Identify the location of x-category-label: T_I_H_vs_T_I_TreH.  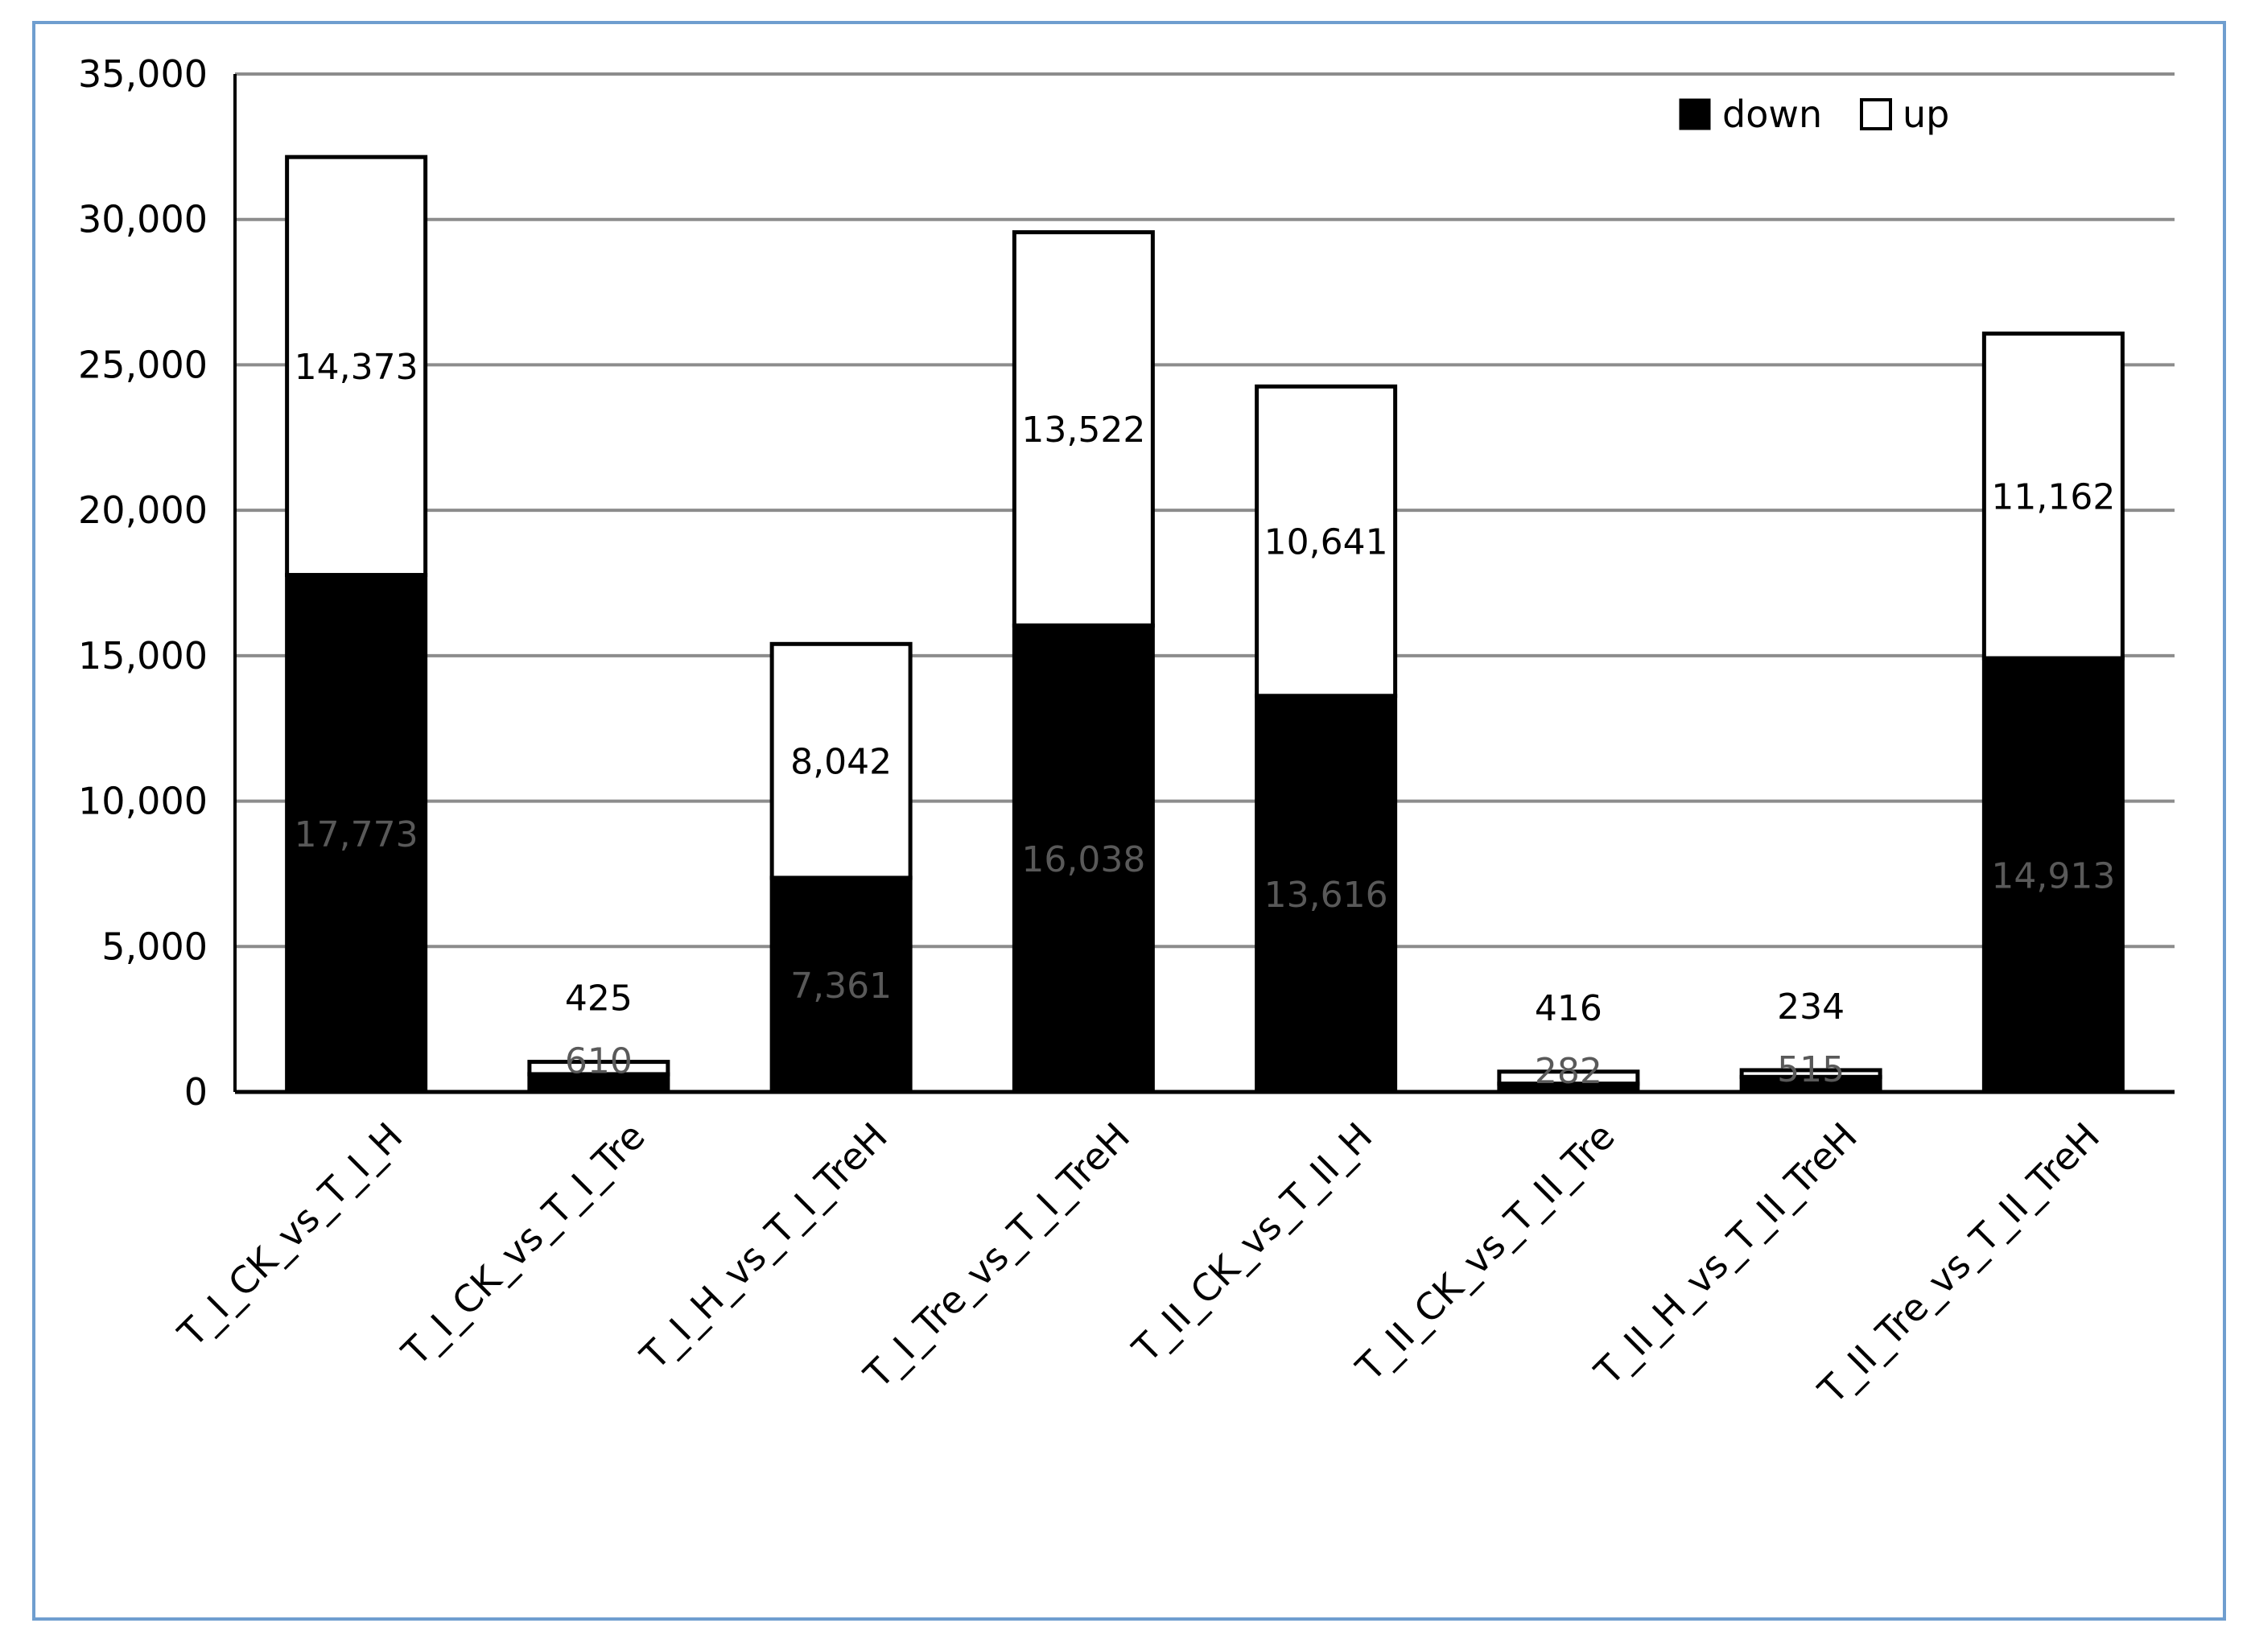
(764, 1246).